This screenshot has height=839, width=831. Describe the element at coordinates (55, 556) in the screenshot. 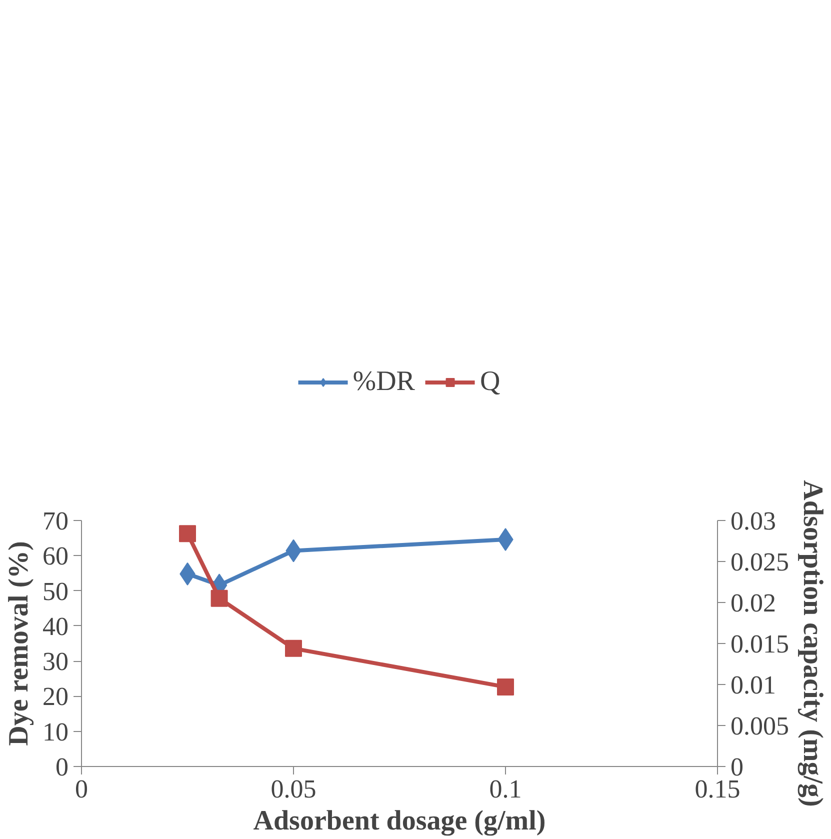

I see `y-tick-label: 60` at that location.